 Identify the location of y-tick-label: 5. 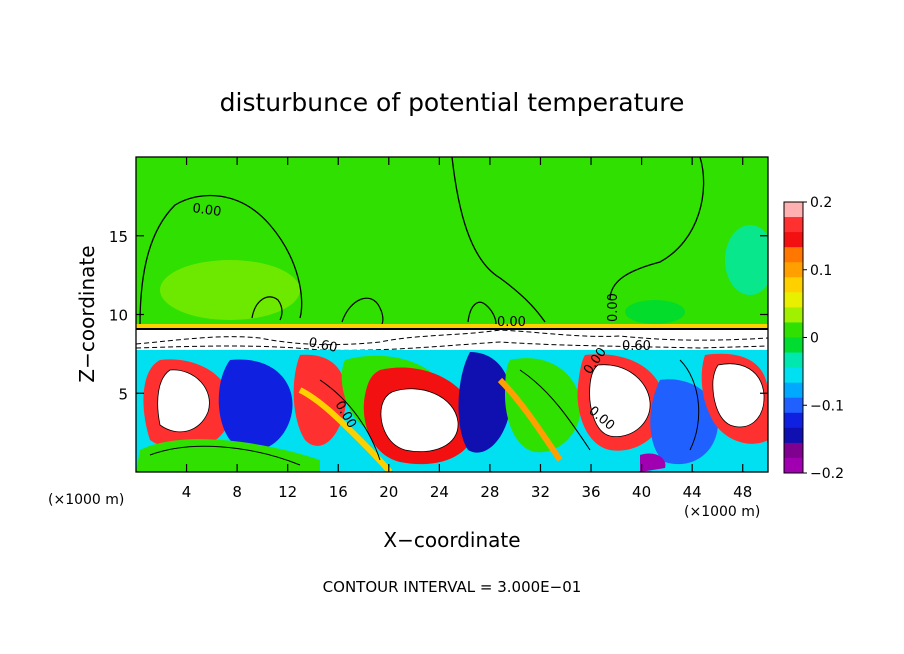
(123, 394).